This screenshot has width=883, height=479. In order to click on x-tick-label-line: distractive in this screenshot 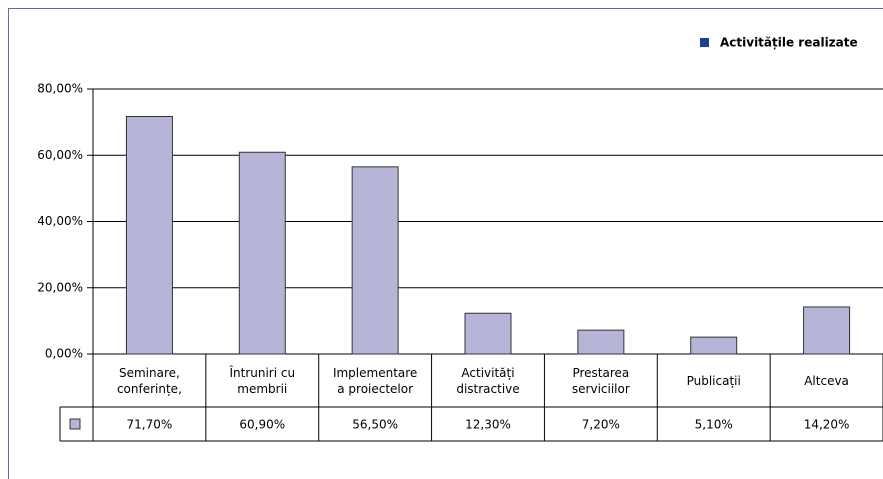, I will do `click(487, 389)`.